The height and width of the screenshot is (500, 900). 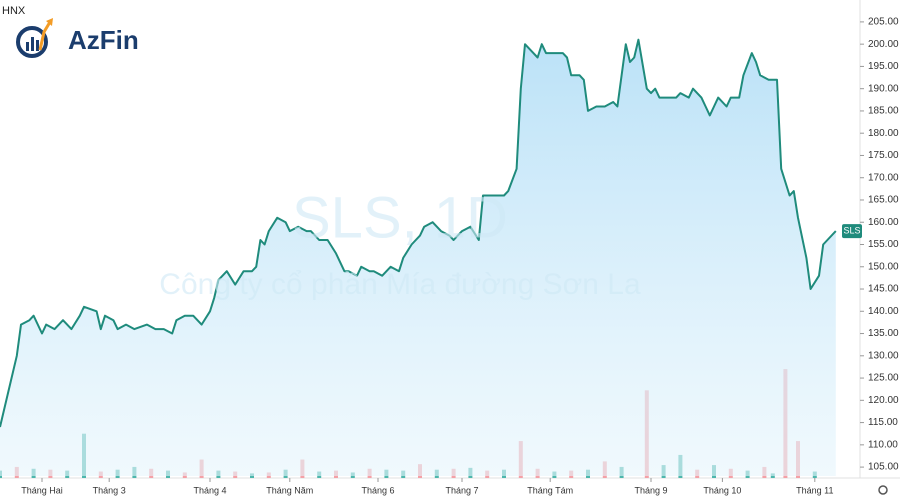 I want to click on logo-arrow, so click(x=45, y=36).